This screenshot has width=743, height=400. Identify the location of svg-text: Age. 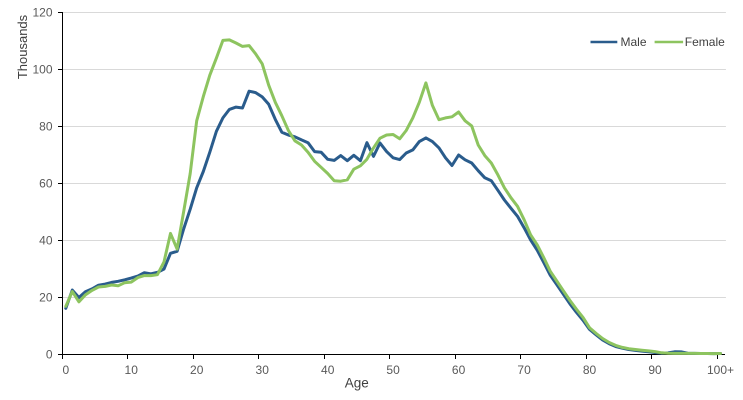
(357, 382).